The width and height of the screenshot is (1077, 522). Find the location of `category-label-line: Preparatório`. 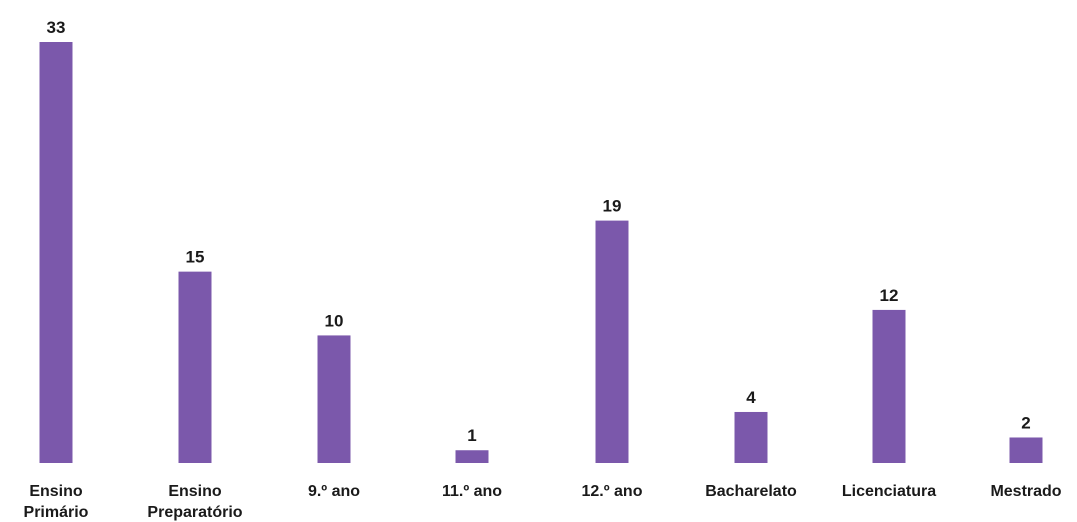

category-label-line: Preparatório is located at coordinates (194, 512).